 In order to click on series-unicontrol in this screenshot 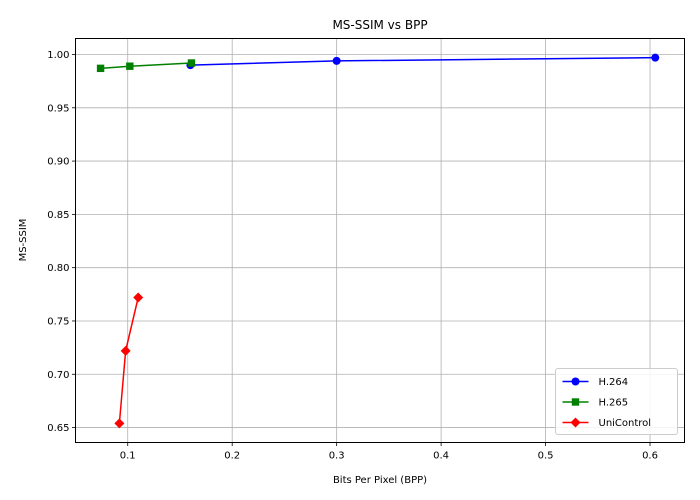, I will do `click(129, 360)`.